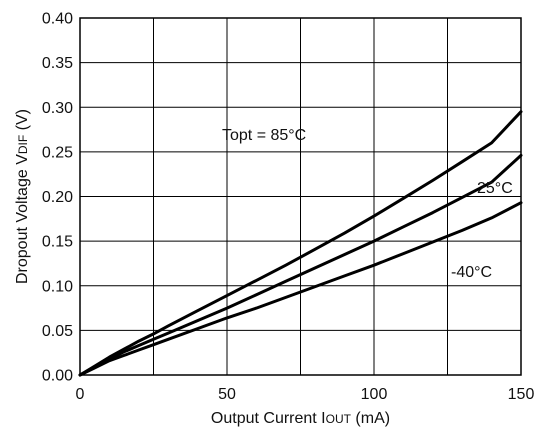  What do you see at coordinates (22, 219) in the screenshot?
I see `y-axis-title-main: Dropout Voltage V` at bounding box center [22, 219].